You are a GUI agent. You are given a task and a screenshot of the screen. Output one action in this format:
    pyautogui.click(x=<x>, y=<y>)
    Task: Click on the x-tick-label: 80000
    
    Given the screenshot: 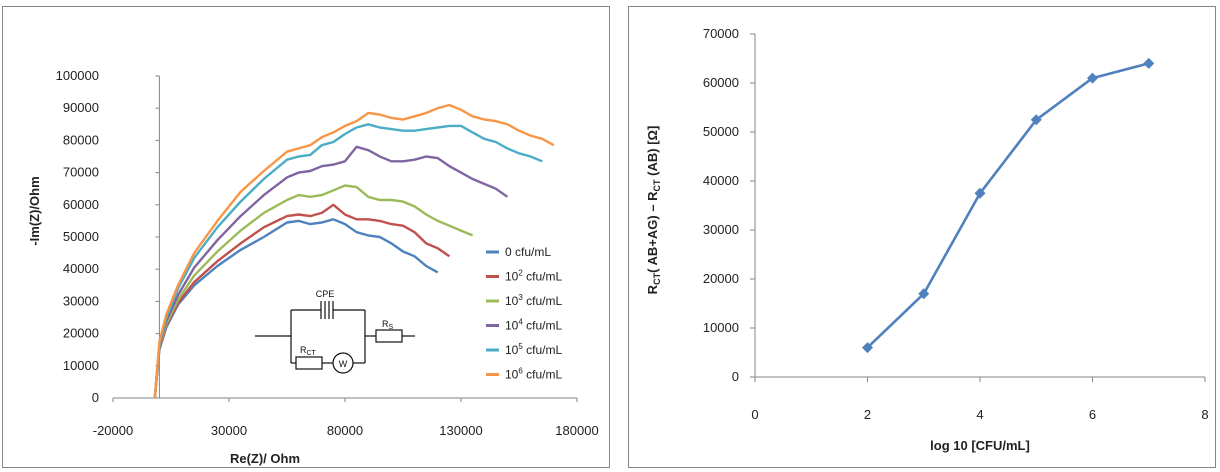 What is the action you would take?
    pyautogui.click(x=345, y=430)
    